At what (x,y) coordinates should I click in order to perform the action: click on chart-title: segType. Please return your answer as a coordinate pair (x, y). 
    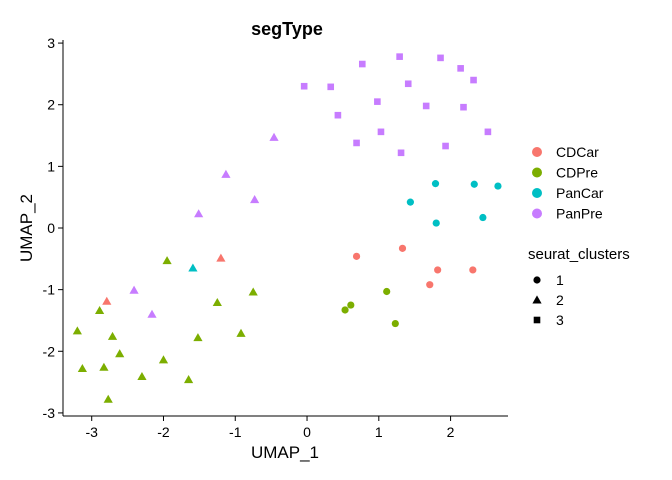
    Looking at the image, I should click on (287, 29).